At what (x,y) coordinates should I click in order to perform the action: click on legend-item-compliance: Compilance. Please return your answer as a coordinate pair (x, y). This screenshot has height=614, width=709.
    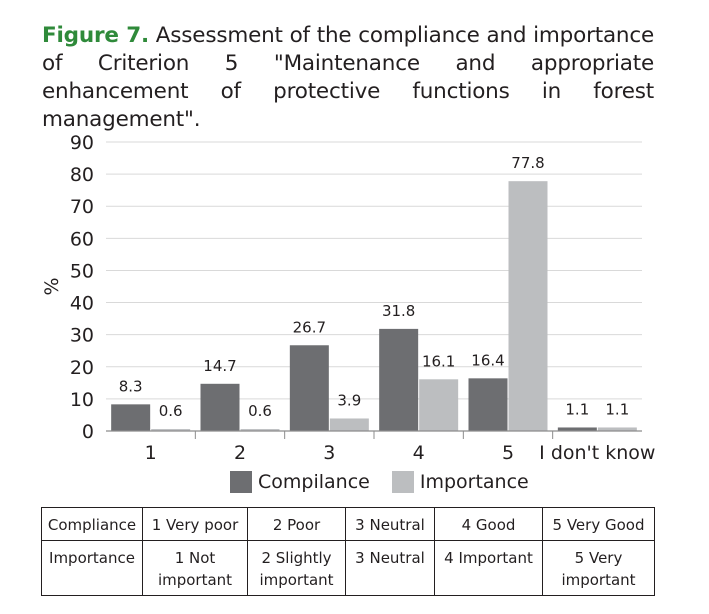
    Looking at the image, I should click on (300, 482).